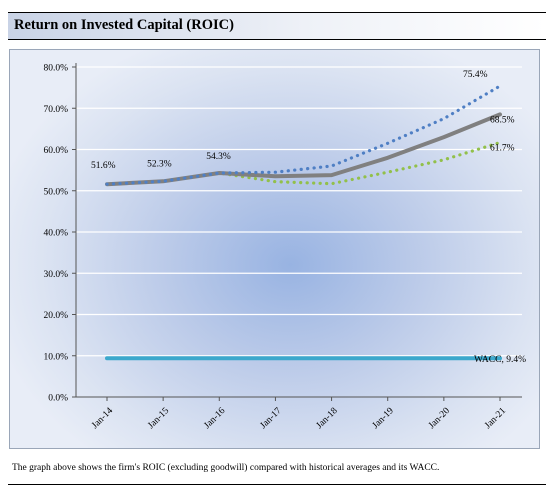  What do you see at coordinates (158, 418) in the screenshot?
I see `x-tick-label: Jan-15` at bounding box center [158, 418].